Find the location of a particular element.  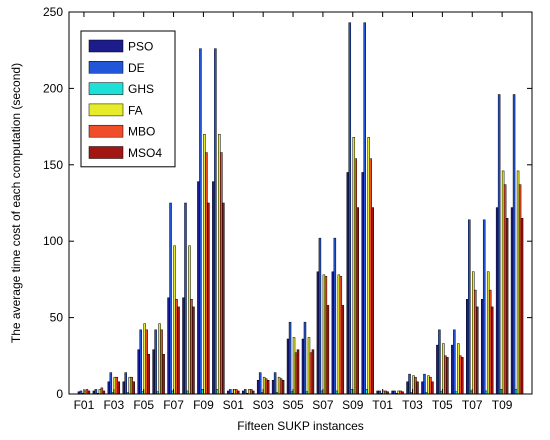

x-tick-label: S05 is located at coordinates (293, 405).